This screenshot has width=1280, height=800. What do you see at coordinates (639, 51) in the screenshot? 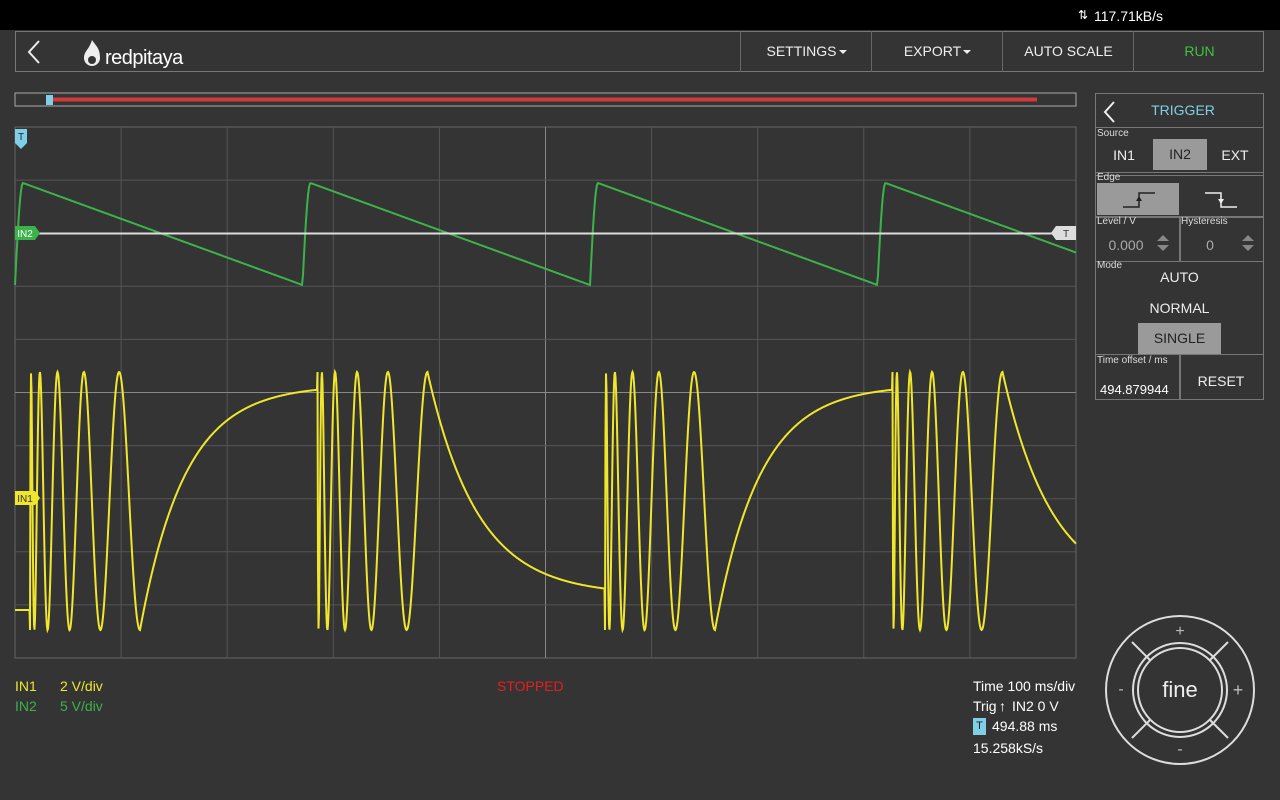
I see `toolbar` at bounding box center [639, 51].